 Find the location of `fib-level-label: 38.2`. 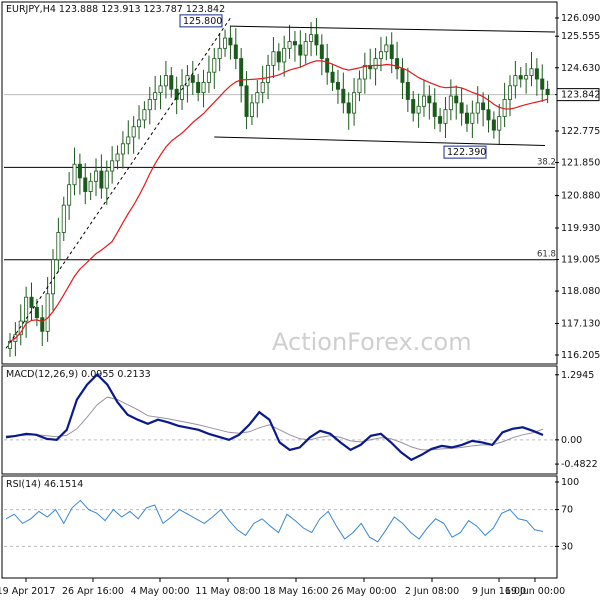

fib-level-label: 38.2 is located at coordinates (546, 162).